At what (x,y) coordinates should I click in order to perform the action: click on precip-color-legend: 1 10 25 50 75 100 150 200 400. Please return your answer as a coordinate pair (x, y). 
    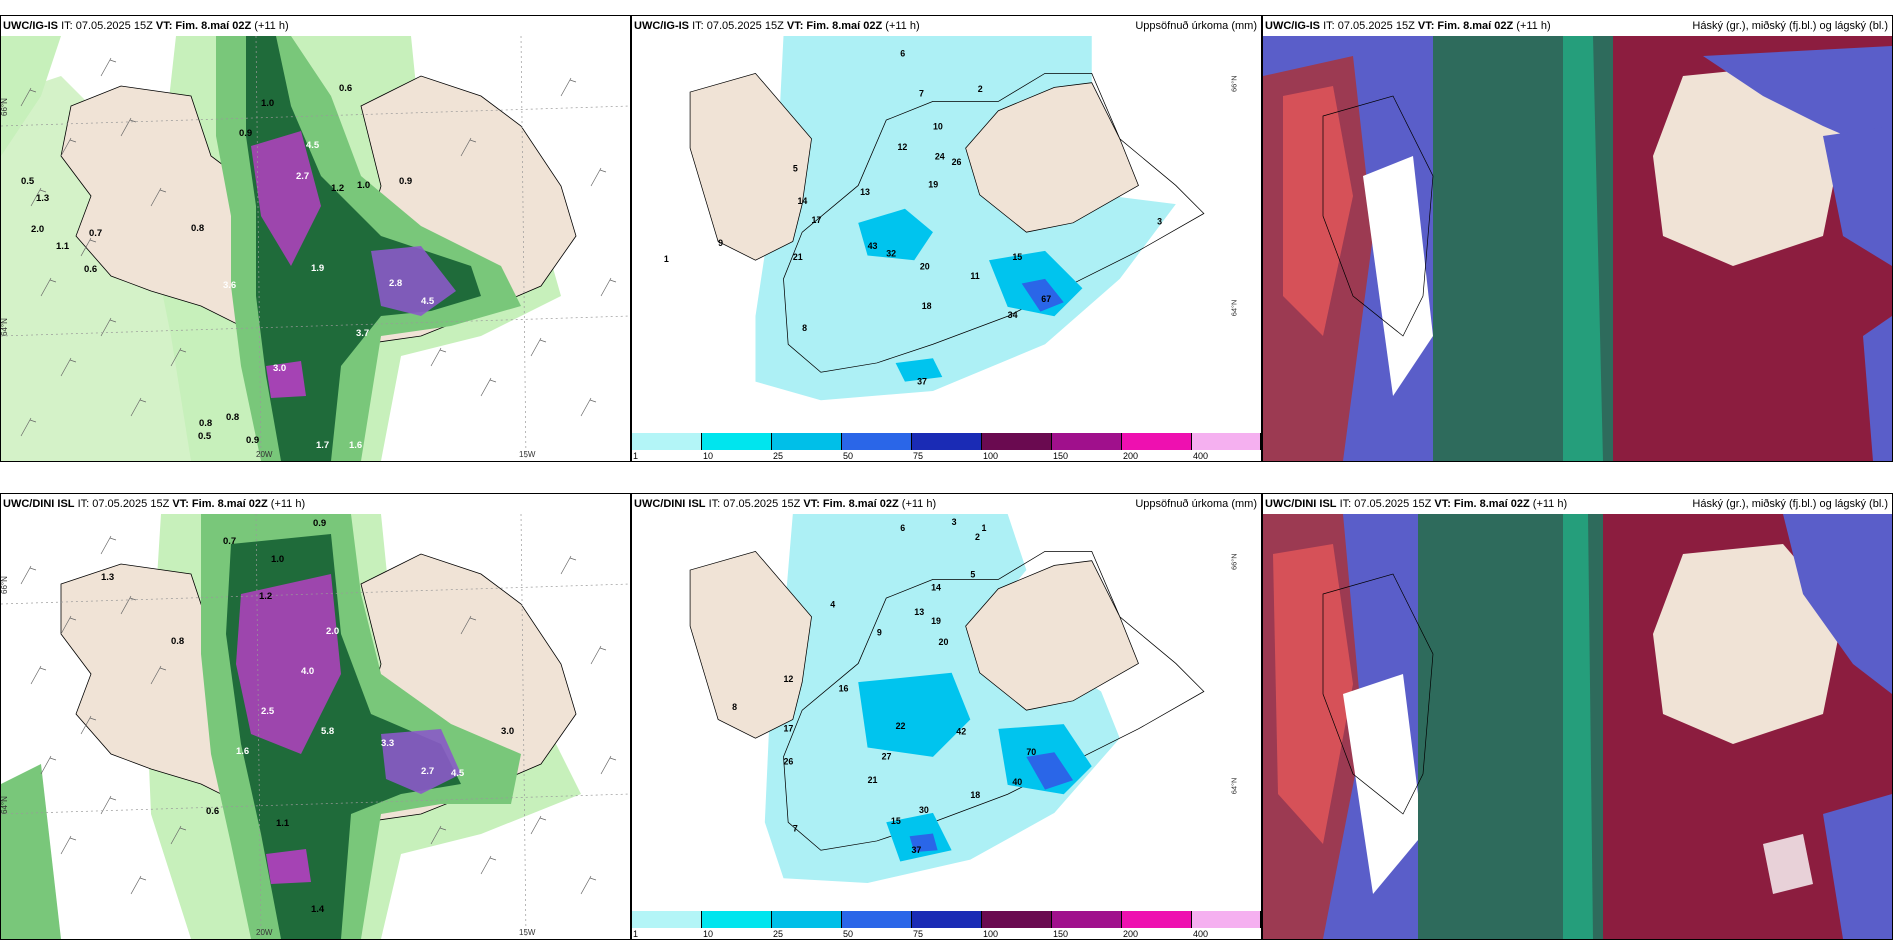
    Looking at the image, I should click on (946, 925).